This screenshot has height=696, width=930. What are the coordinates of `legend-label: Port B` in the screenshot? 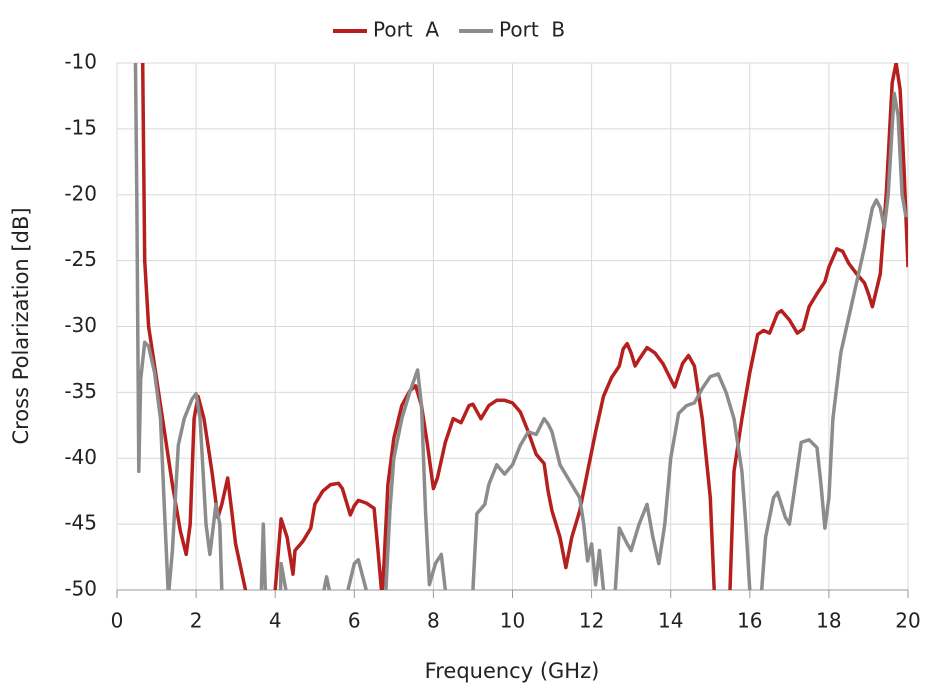 It's located at (532, 30).